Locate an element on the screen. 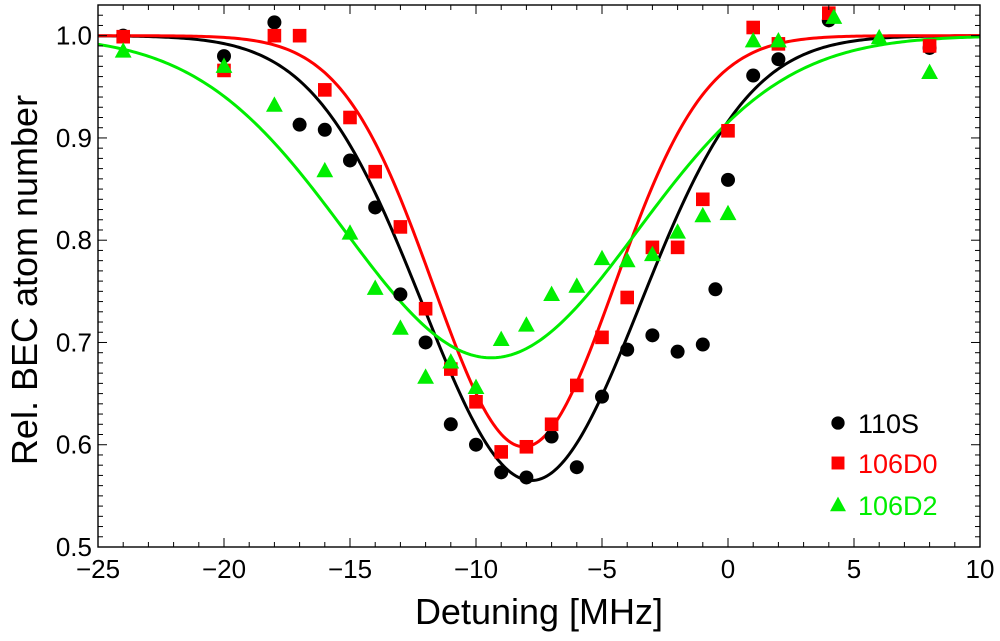  y-tick-label: 0.6 is located at coordinates (74, 445).